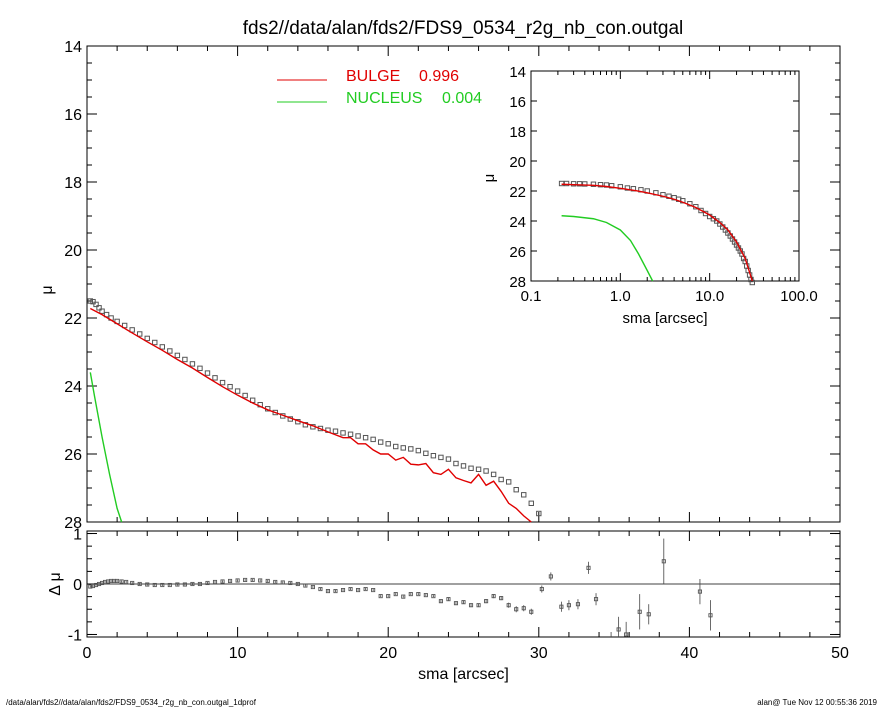  What do you see at coordinates (75, 635) in the screenshot?
I see `resid-y-tick-label-0: -1` at bounding box center [75, 635].